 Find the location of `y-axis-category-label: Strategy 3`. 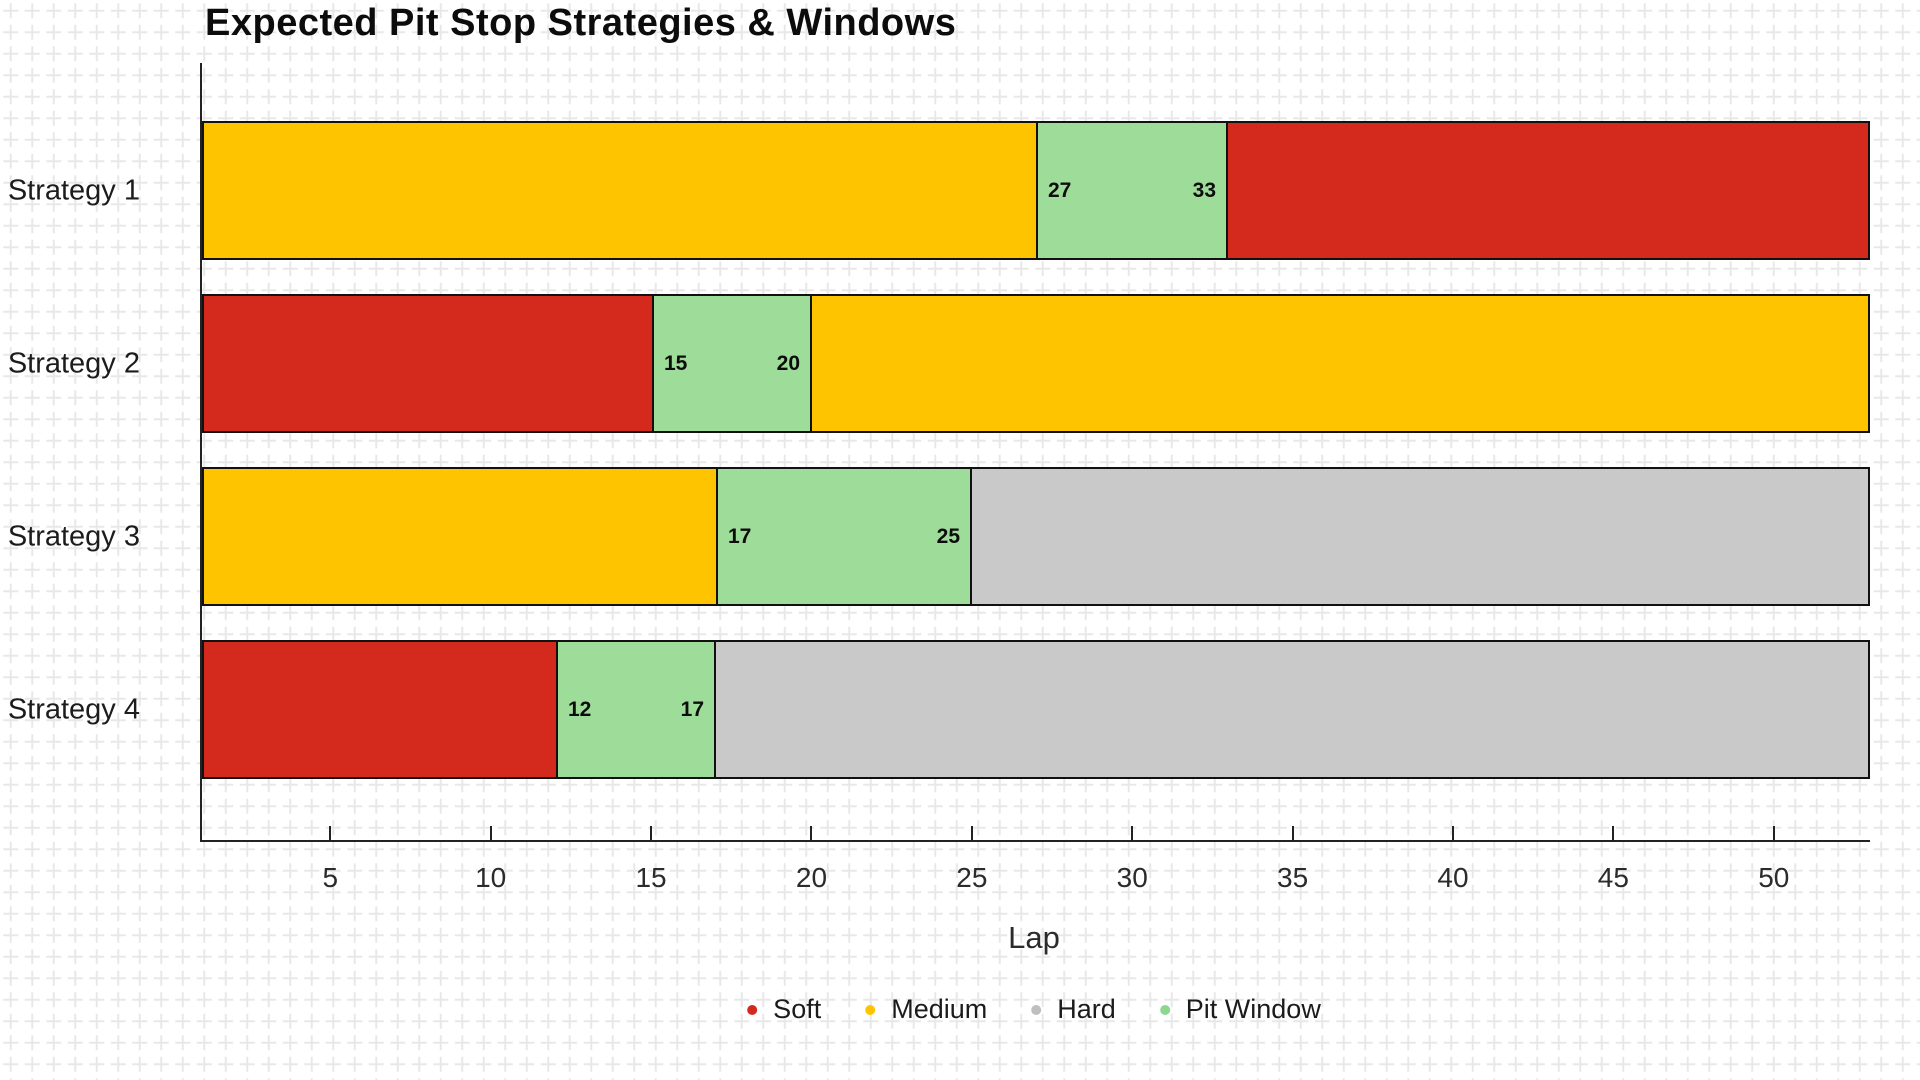

y-axis-category-label: Strategy 3 is located at coordinates (73, 536).